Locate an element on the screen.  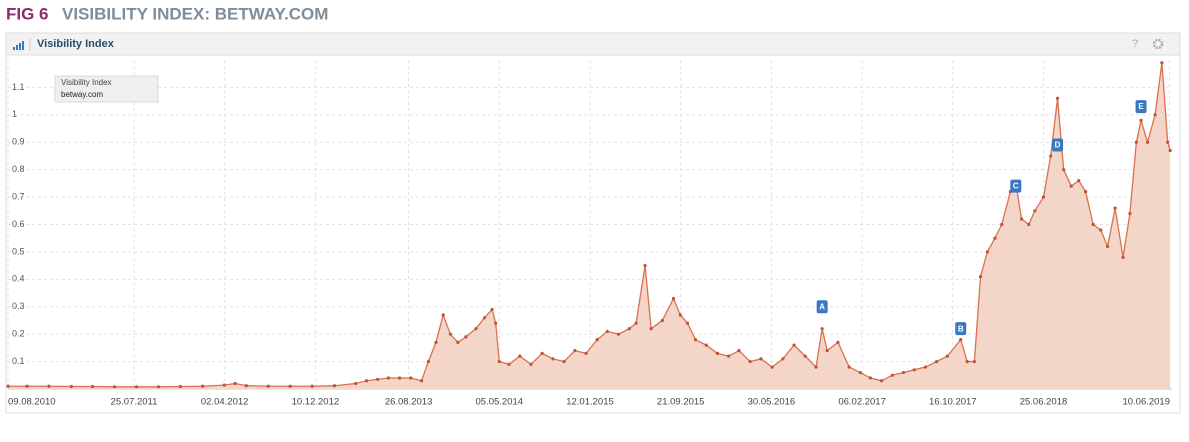
annotation-label: B is located at coordinates (961, 328).